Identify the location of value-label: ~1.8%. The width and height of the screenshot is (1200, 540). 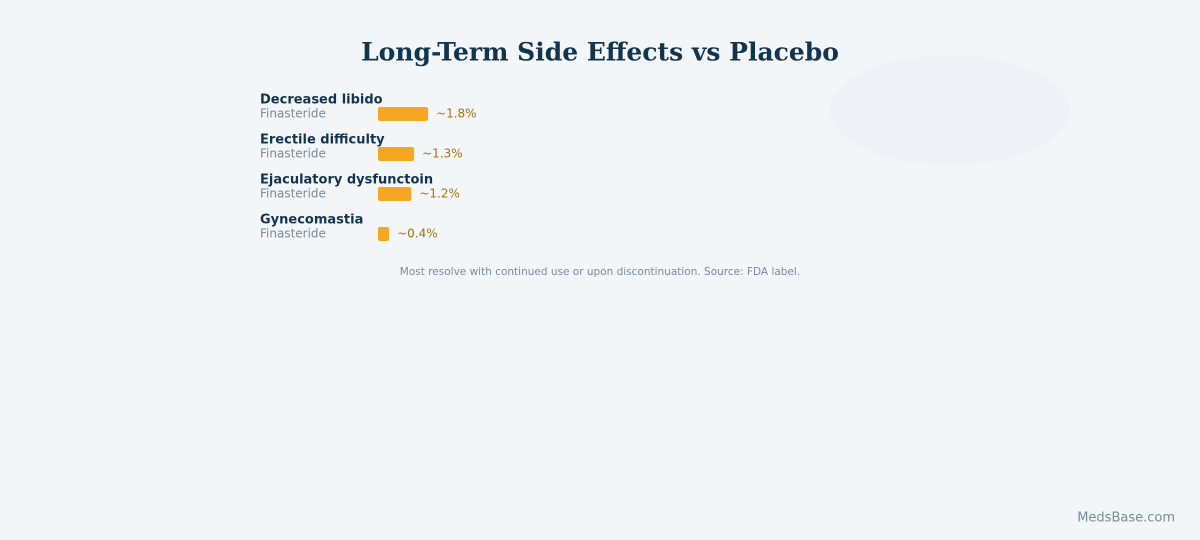
(456, 114).